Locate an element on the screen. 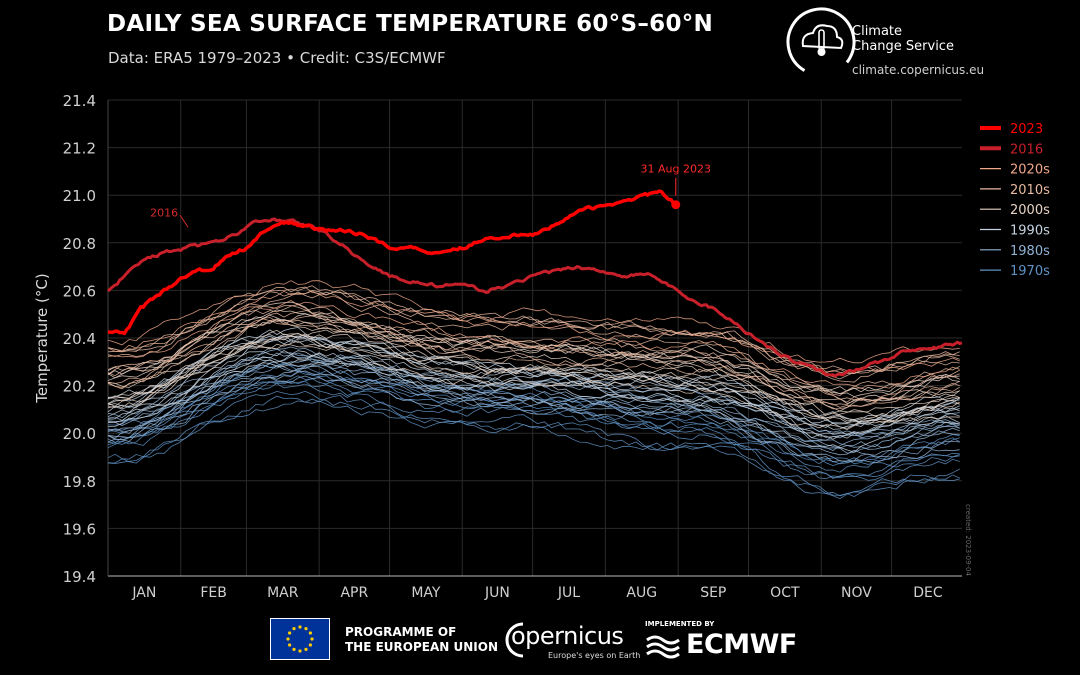 Image resolution: width=1080 pixels, height=675 pixels. copernicus-logo-icon is located at coordinates (514, 640).